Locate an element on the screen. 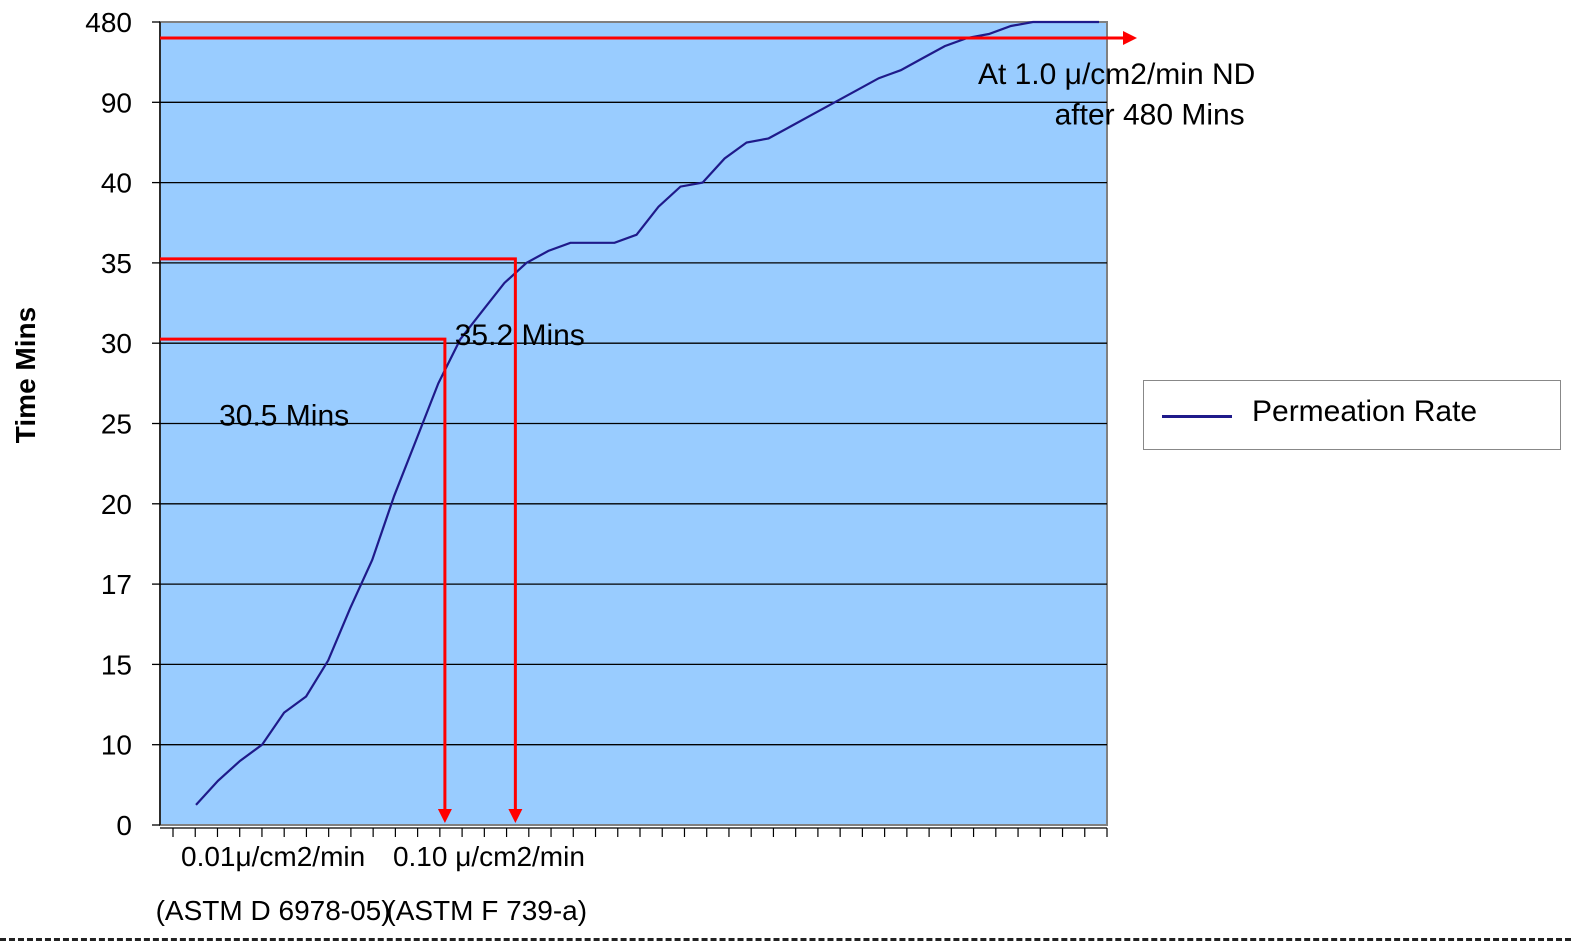 This screenshot has width=1571, height=944. x-tick-label: (ASTM D 6978-05) is located at coordinates (273, 910).